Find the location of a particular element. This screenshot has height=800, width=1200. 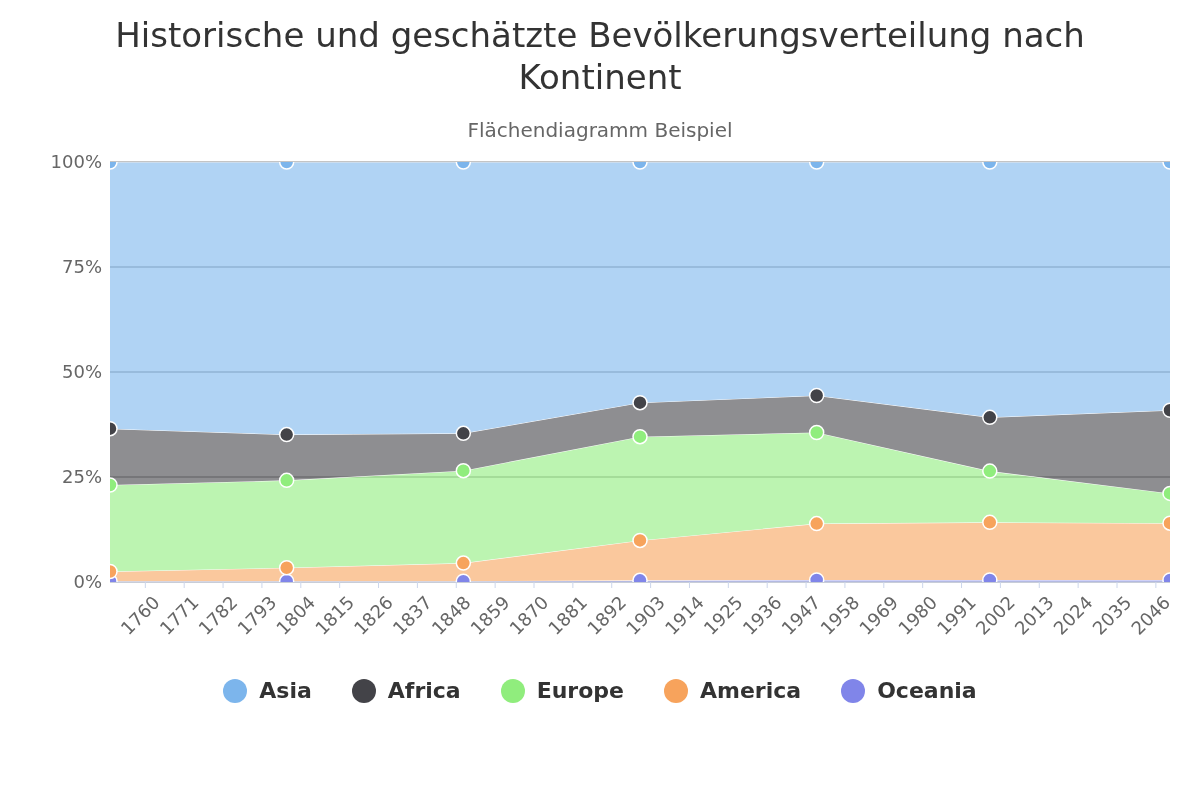

y-tick-label: 0% is located at coordinates (87, 582).